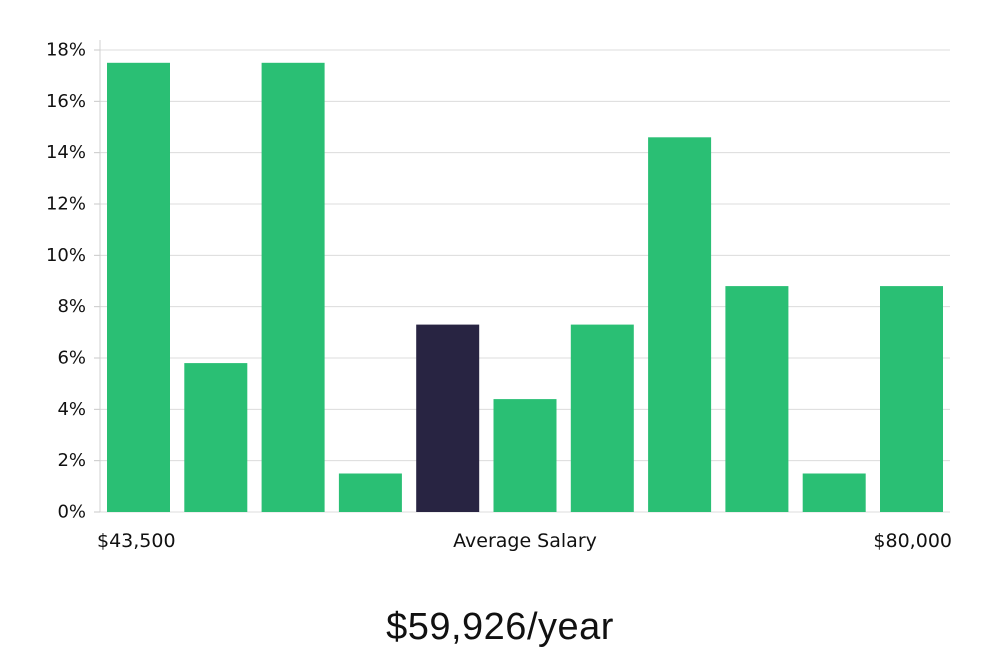 The height and width of the screenshot is (660, 1000). What do you see at coordinates (912, 541) in the screenshot?
I see `x-max-label: $80,000` at bounding box center [912, 541].